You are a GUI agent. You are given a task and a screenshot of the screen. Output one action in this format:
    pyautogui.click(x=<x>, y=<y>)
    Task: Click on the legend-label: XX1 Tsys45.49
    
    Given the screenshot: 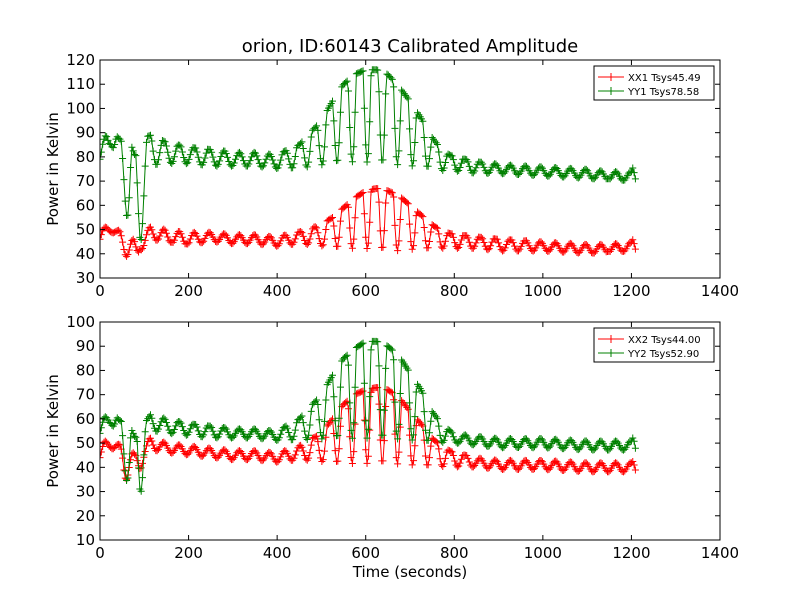 What is the action you would take?
    pyautogui.click(x=664, y=78)
    